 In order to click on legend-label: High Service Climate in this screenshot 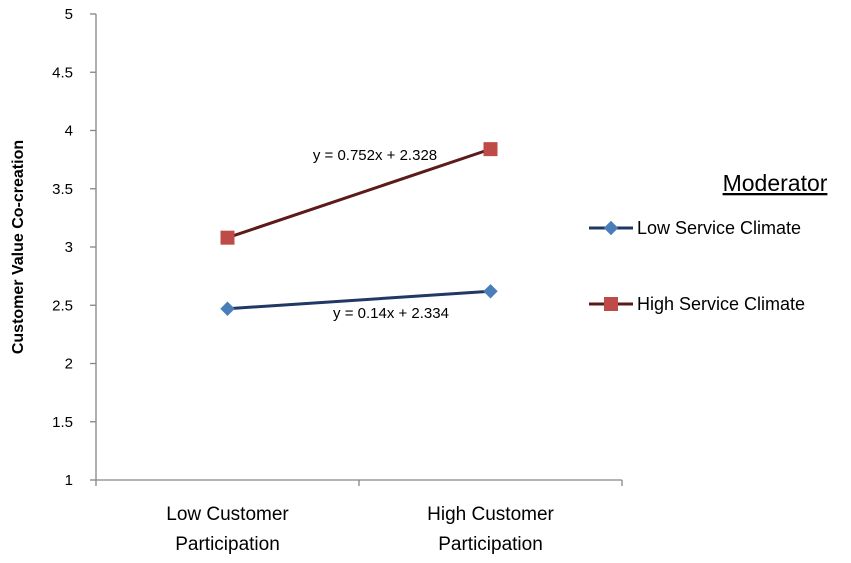, I will do `click(721, 304)`.